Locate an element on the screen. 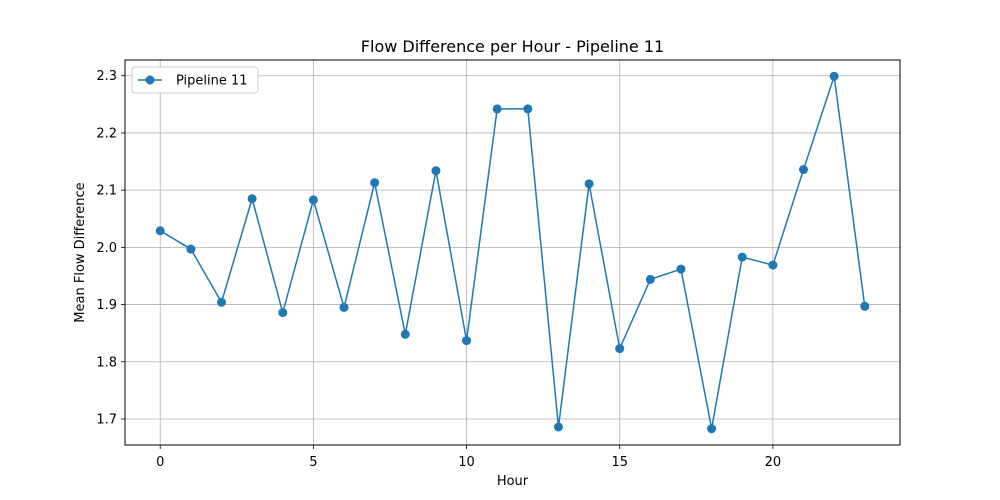 The image size is (1000, 500). x-axis: 0 5 10 15 20 is located at coordinates (468, 457).